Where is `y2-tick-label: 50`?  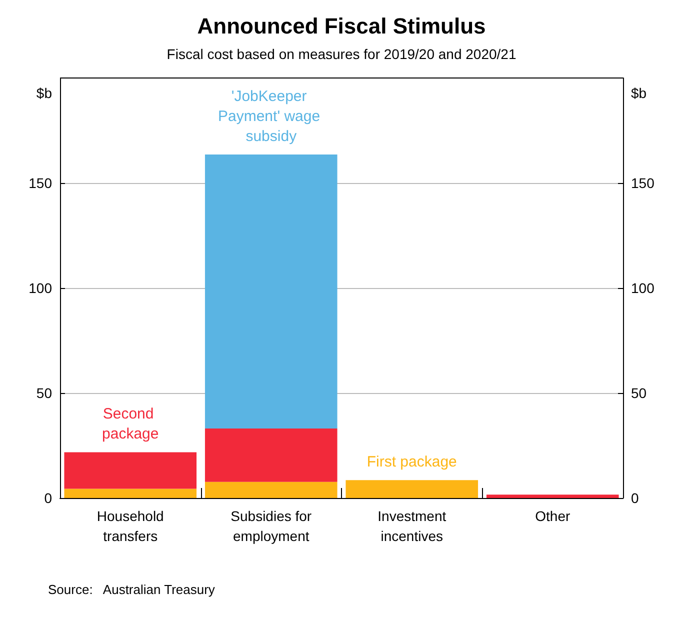
y2-tick-label: 50 is located at coordinates (639, 393).